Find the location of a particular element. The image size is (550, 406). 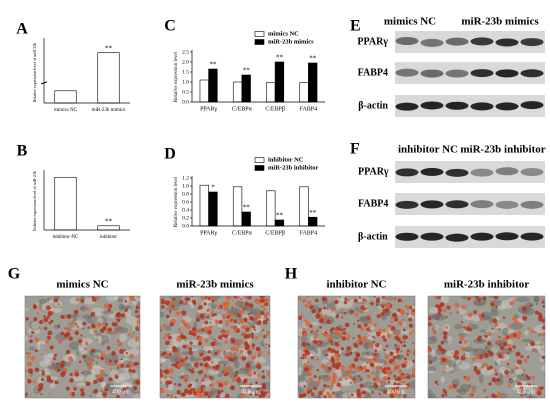

image-frame is located at coordinates (486, 347).